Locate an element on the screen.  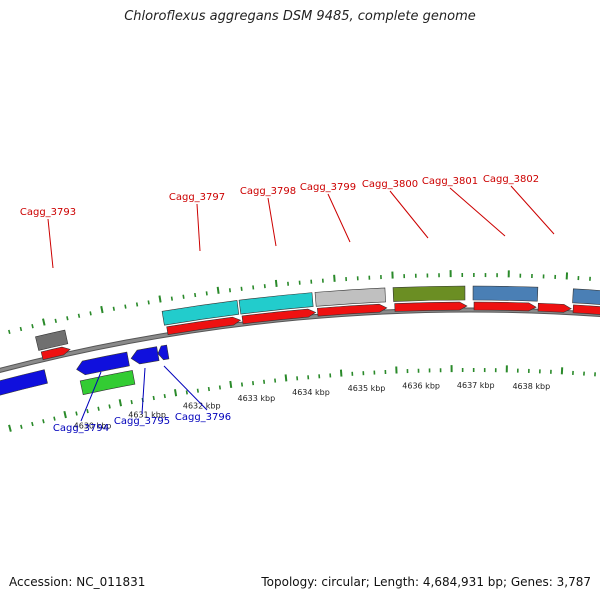
kbp-label: 4634 kbp is located at coordinates (311, 392).